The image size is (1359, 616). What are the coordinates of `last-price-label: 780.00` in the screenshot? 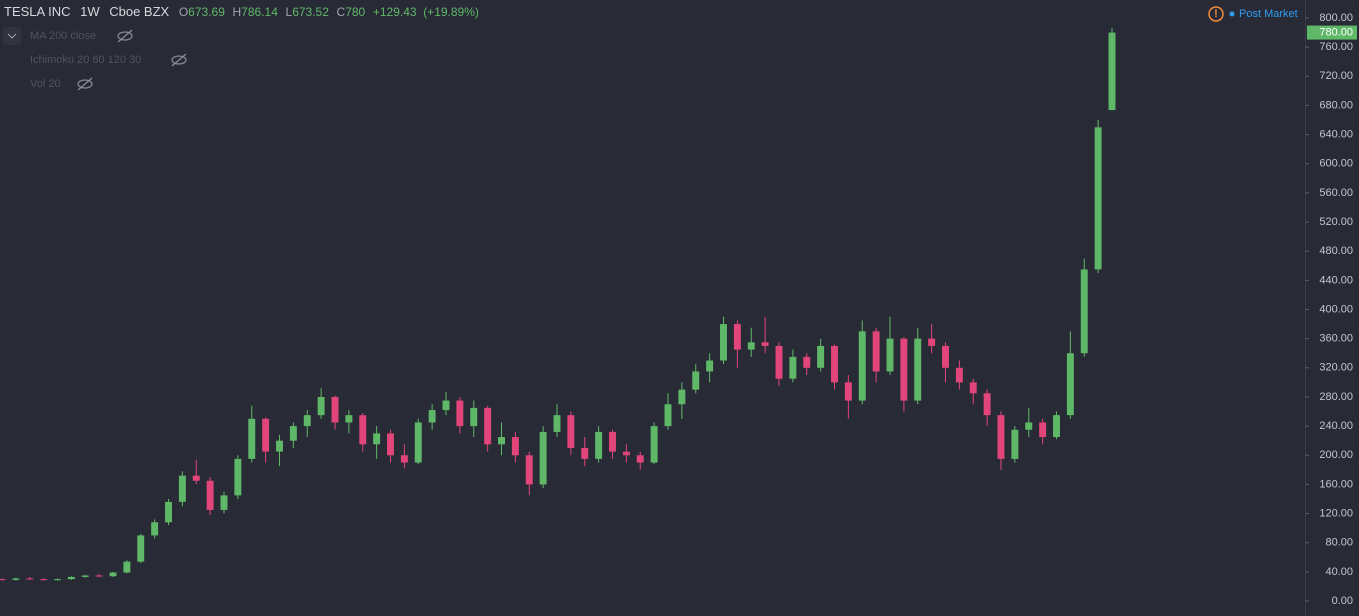 It's located at (1336, 32).